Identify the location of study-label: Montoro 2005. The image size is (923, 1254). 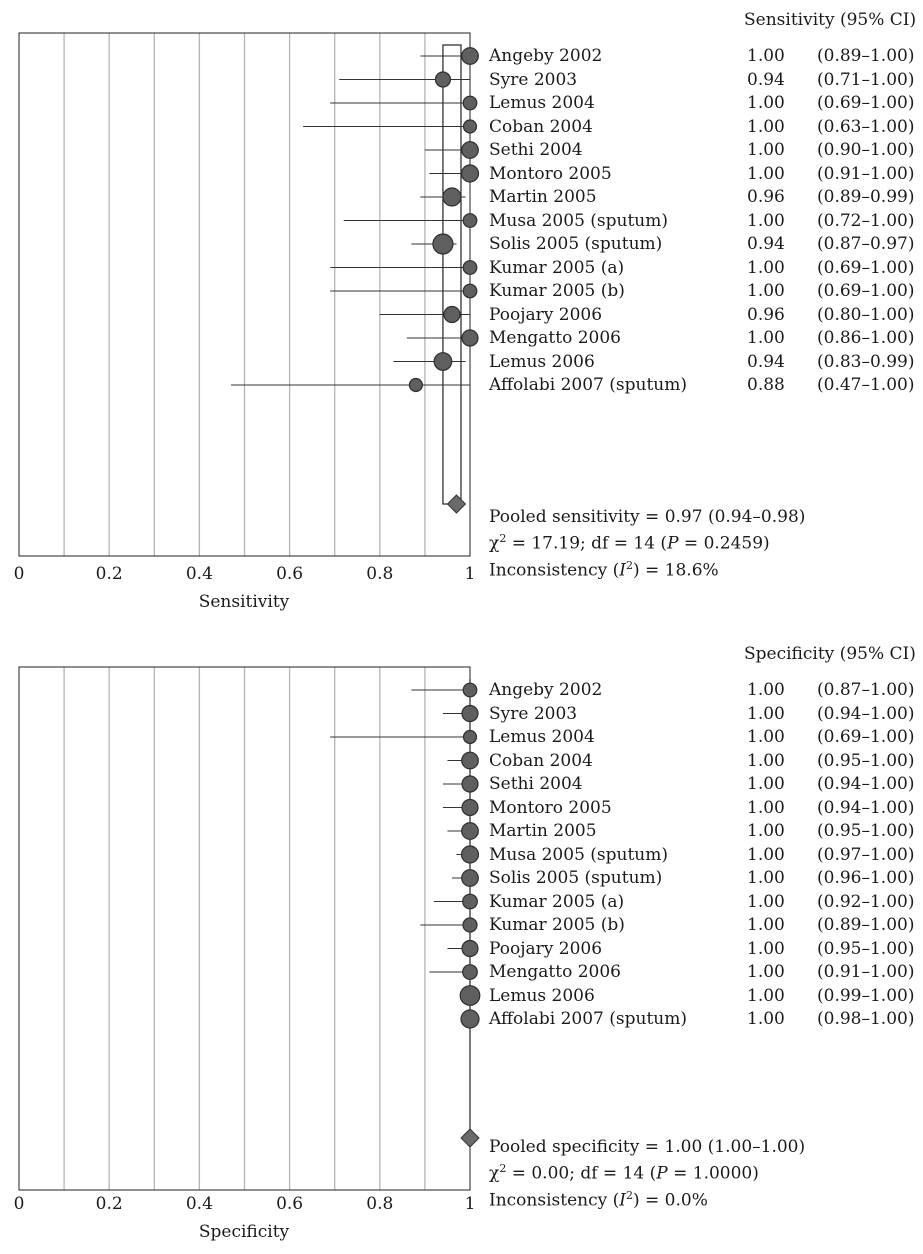
(550, 173).